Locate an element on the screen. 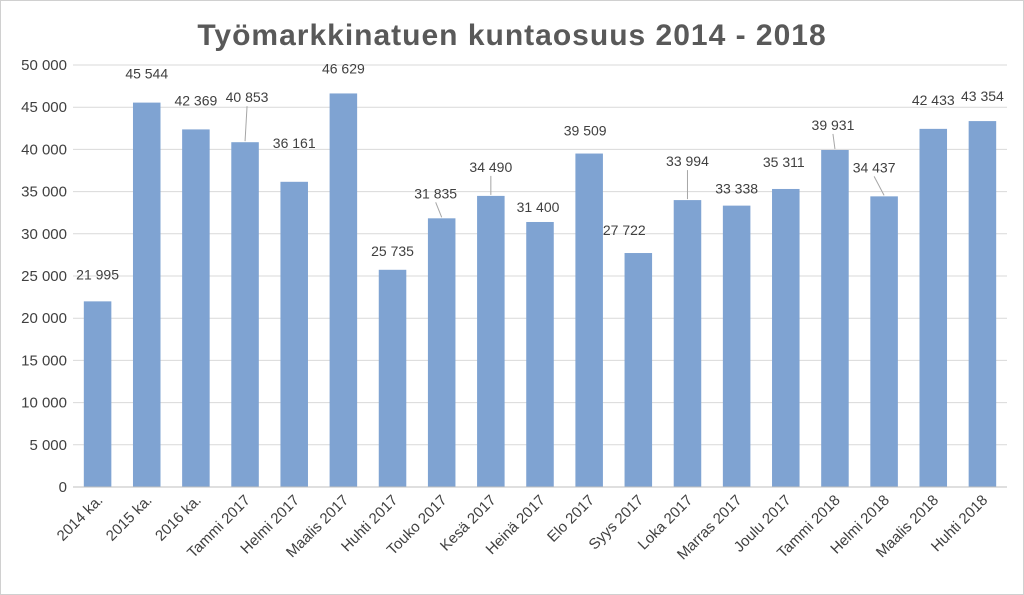 The width and height of the screenshot is (1024, 595). data-label: 40 853 is located at coordinates (247, 97).